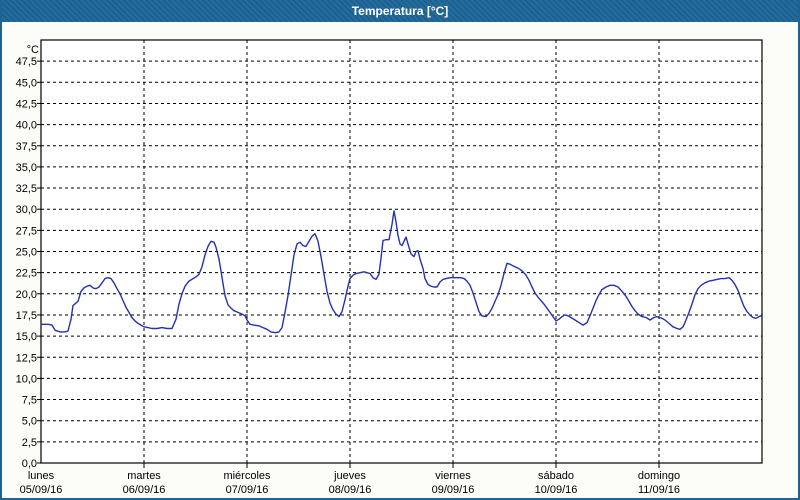 The height and width of the screenshot is (500, 800). Describe the element at coordinates (26, 231) in the screenshot. I see `y-tick-label: 27,5` at that location.